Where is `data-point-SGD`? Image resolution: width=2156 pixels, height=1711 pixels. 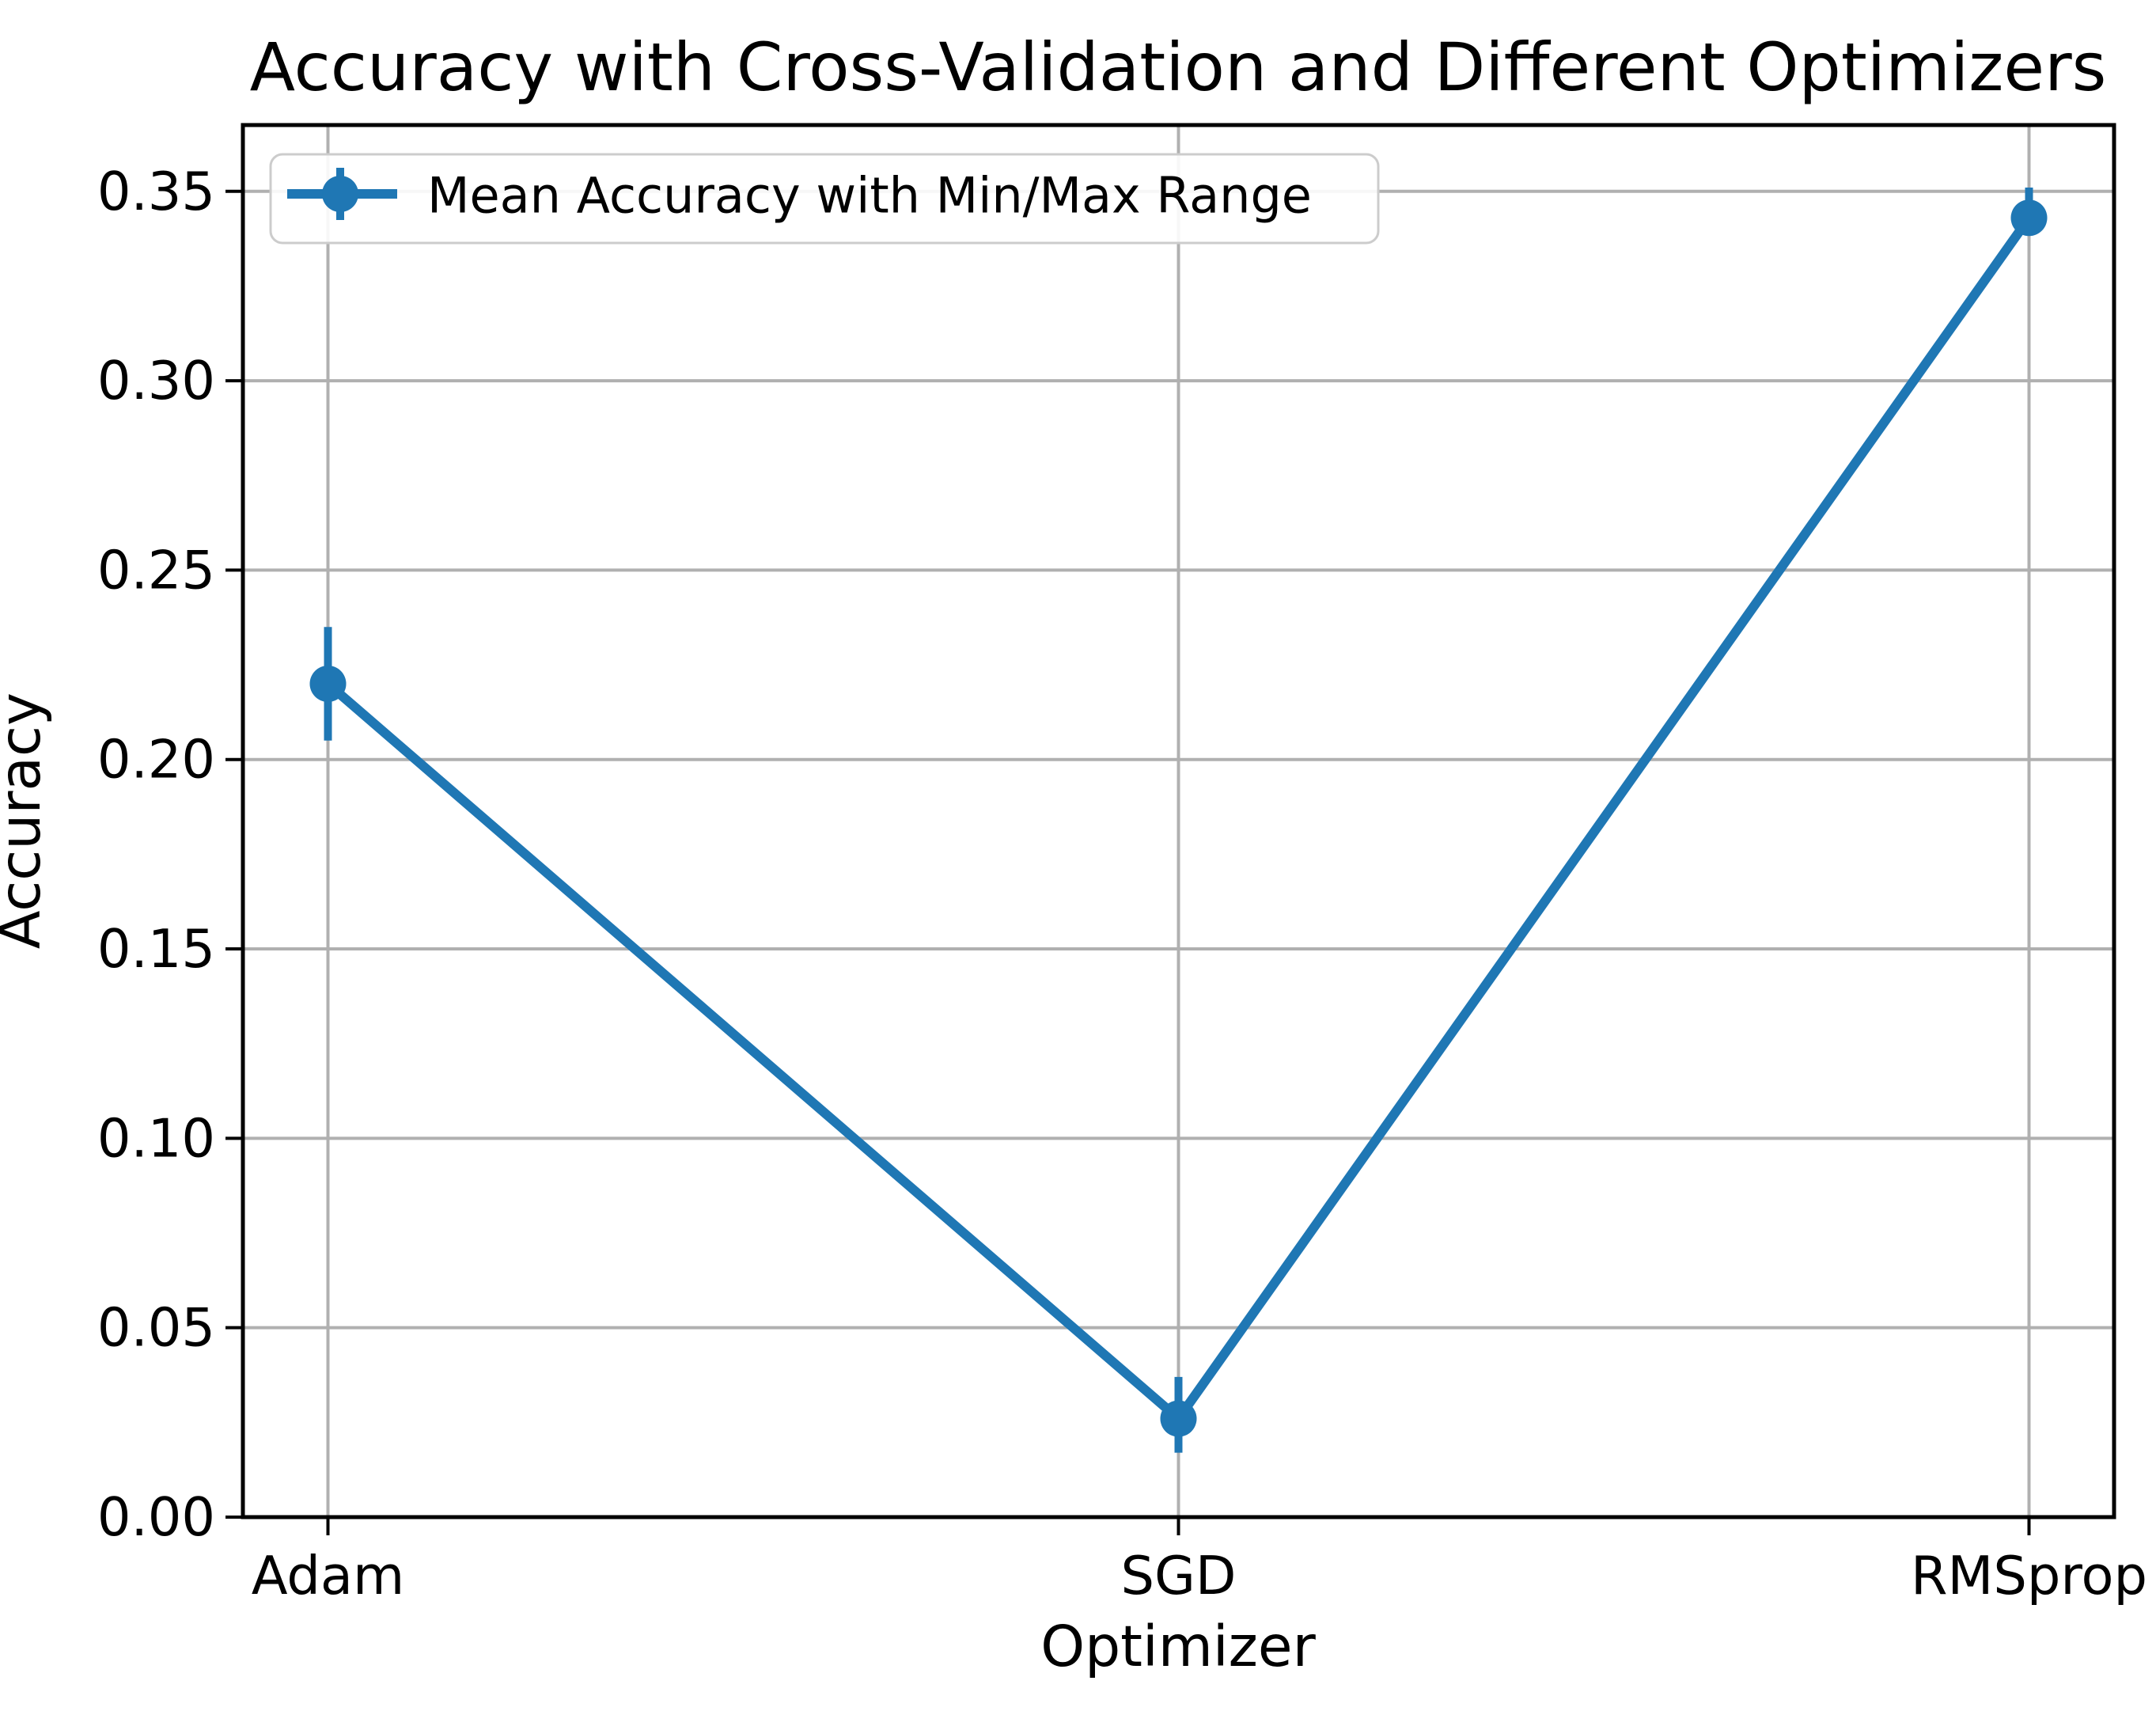
data-point-SGD is located at coordinates (1178, 1418).